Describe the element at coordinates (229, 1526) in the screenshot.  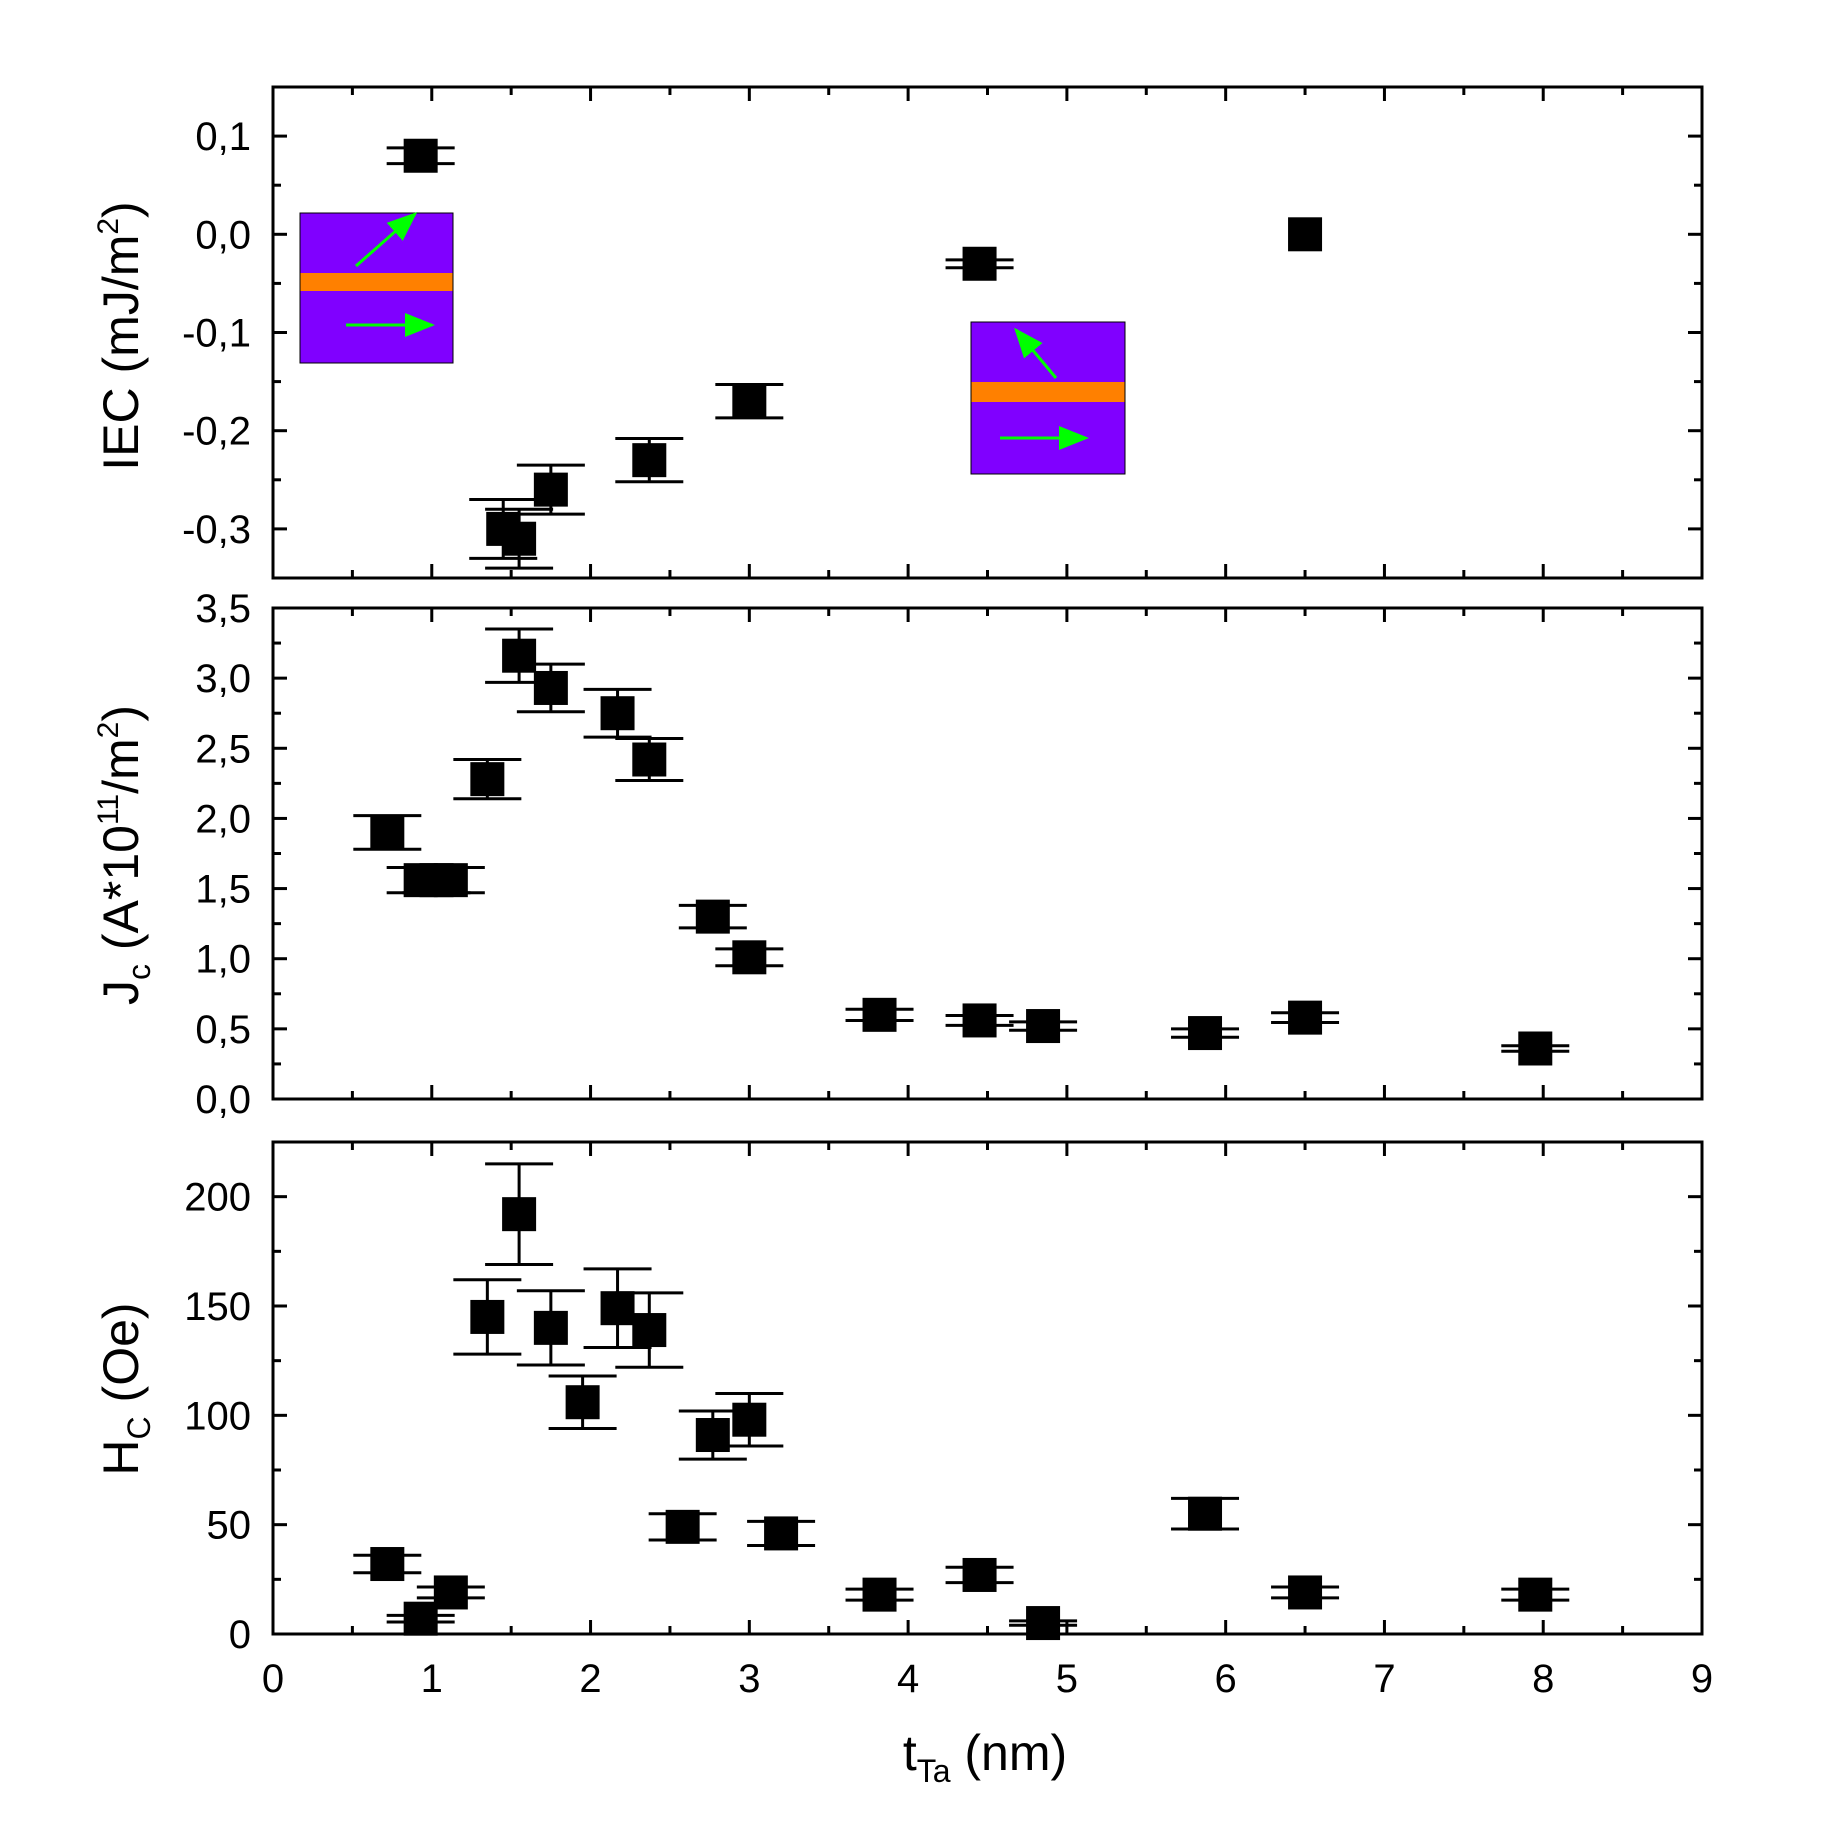
I see `hc-ytick-label: 50` at that location.